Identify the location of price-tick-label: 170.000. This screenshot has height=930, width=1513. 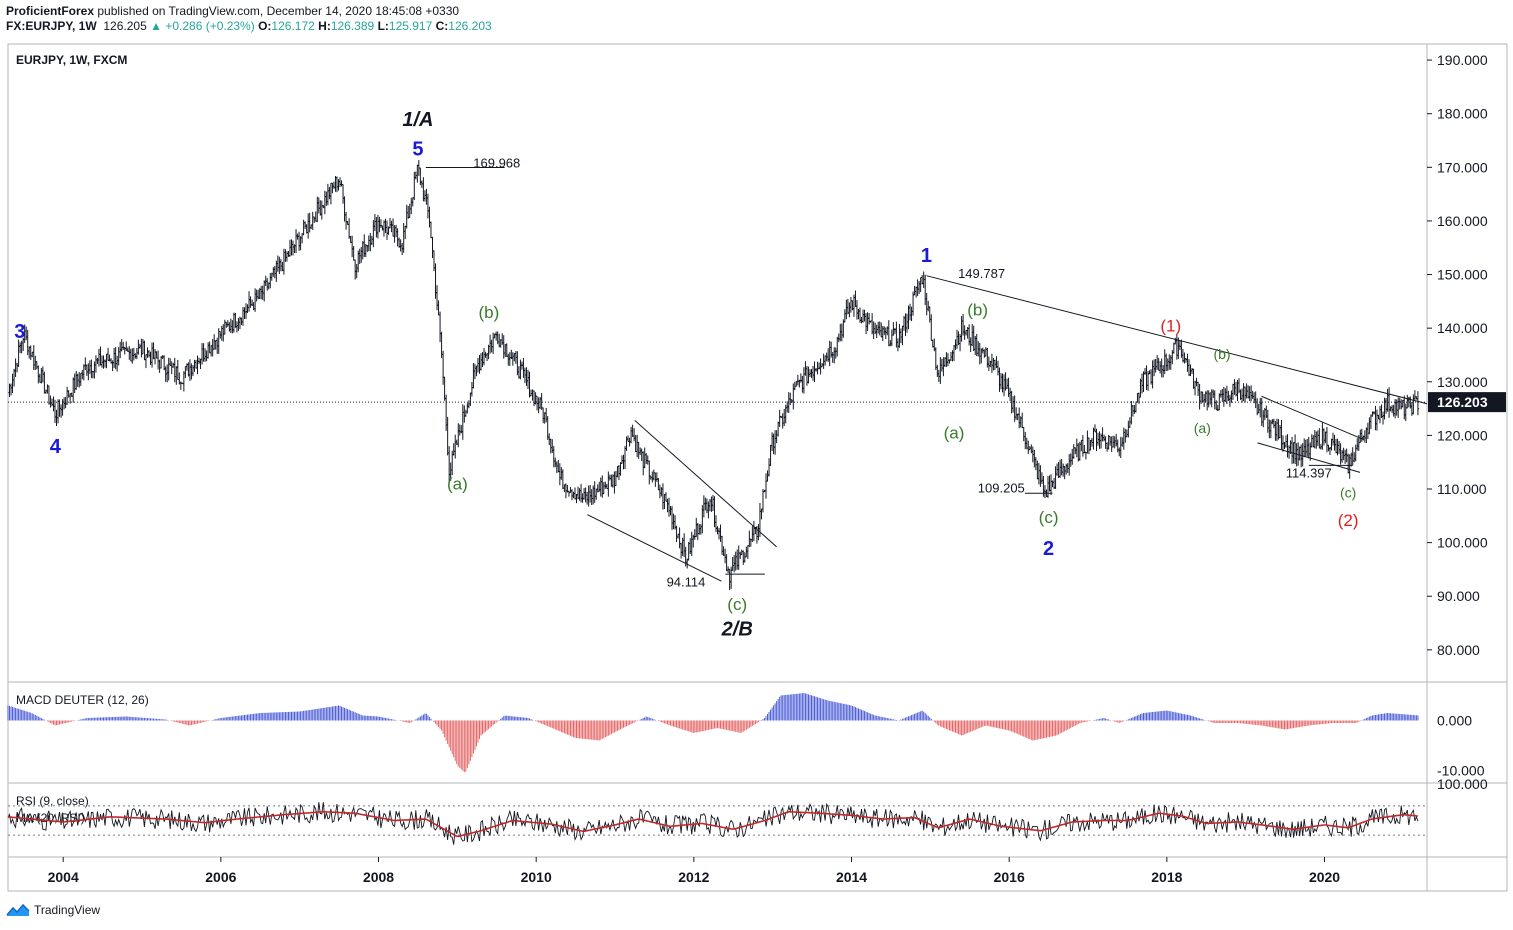
(1462, 167).